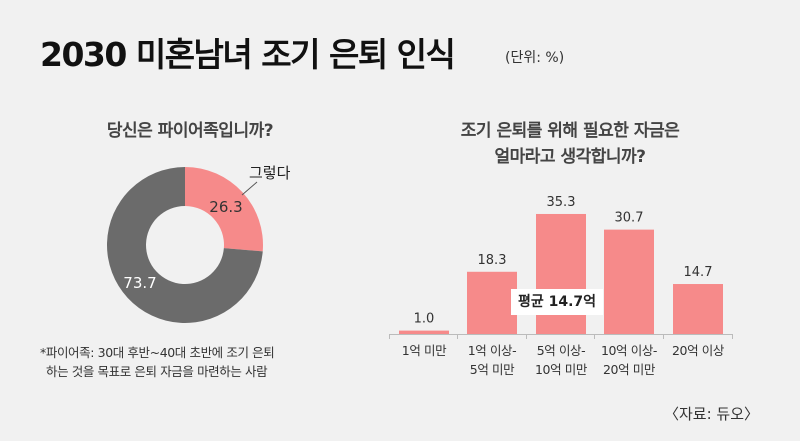 This screenshot has width=800, height=441. Describe the element at coordinates (570, 157) in the screenshot. I see `bar-chart-title-line: 얼마라고 생각합니까?` at that location.